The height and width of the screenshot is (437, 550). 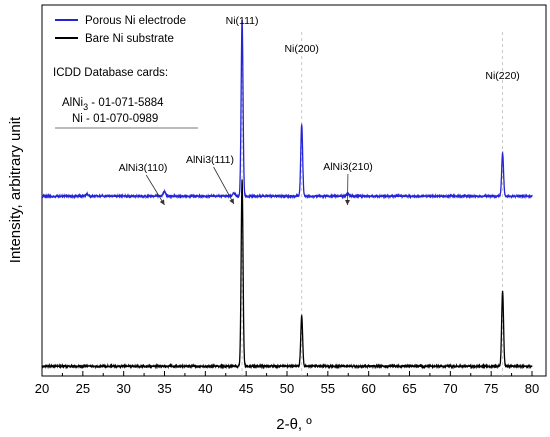 I want to click on x-axis-ticks: 20 25 30 35 40 45 50 55 60 65 70 75 80, so click(x=287, y=383).